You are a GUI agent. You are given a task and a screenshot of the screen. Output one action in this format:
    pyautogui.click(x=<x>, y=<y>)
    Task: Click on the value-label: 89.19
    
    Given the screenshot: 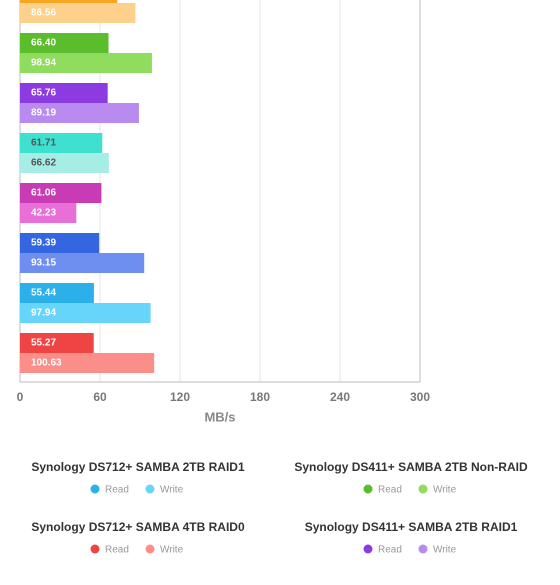 What is the action you would take?
    pyautogui.click(x=43, y=113)
    